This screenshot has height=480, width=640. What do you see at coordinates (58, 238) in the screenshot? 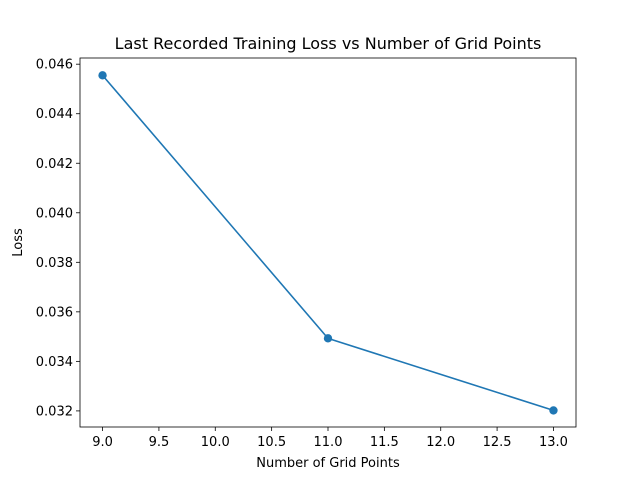
I see `y-axis-ticks: 0.032 0.034 0.036 0.038 0.040 0.042 0.044 0.046` at bounding box center [58, 238].